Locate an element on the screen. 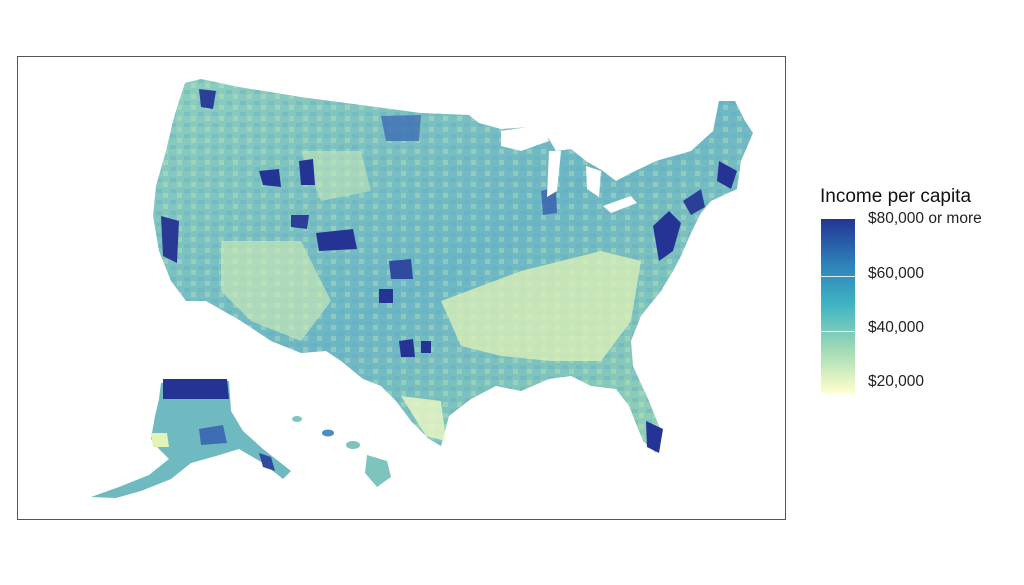 The height and width of the screenshot is (585, 1024). mid-high-north-dakota is located at coordinates (401, 128).